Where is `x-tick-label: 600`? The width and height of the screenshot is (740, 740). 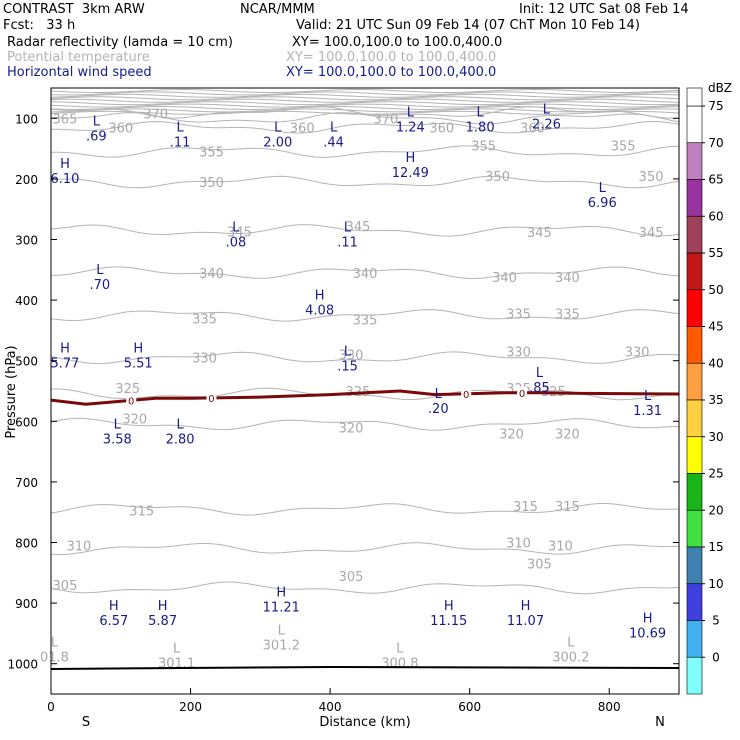 x-tick-label: 600 is located at coordinates (469, 707).